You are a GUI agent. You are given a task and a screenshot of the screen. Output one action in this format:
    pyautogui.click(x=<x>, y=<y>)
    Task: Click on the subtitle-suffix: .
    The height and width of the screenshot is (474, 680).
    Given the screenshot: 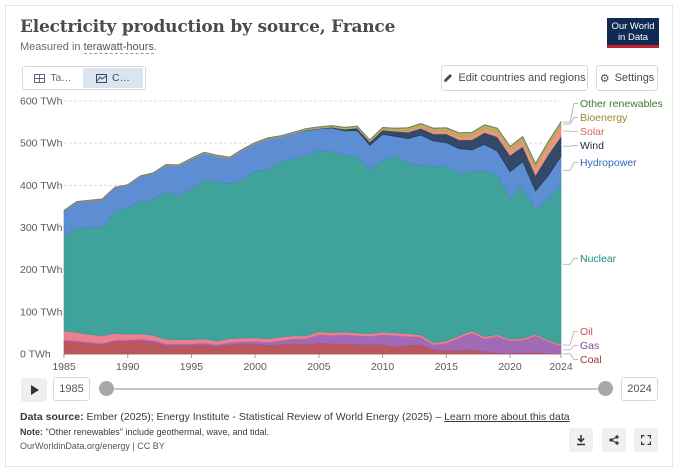 What is the action you would take?
    pyautogui.click(x=155, y=47)
    